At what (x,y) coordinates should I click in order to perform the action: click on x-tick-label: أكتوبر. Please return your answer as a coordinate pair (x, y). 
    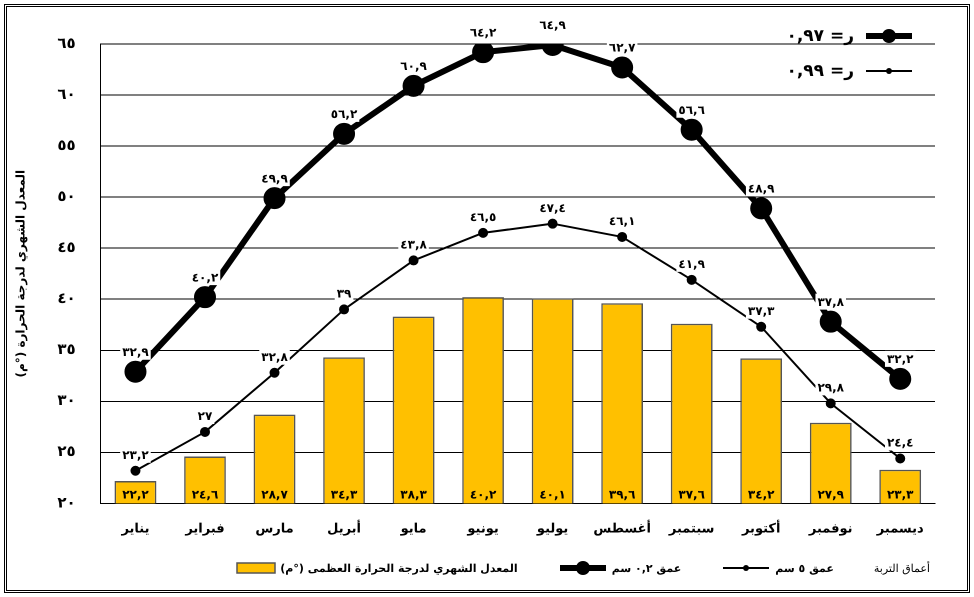
    Looking at the image, I should click on (760, 528).